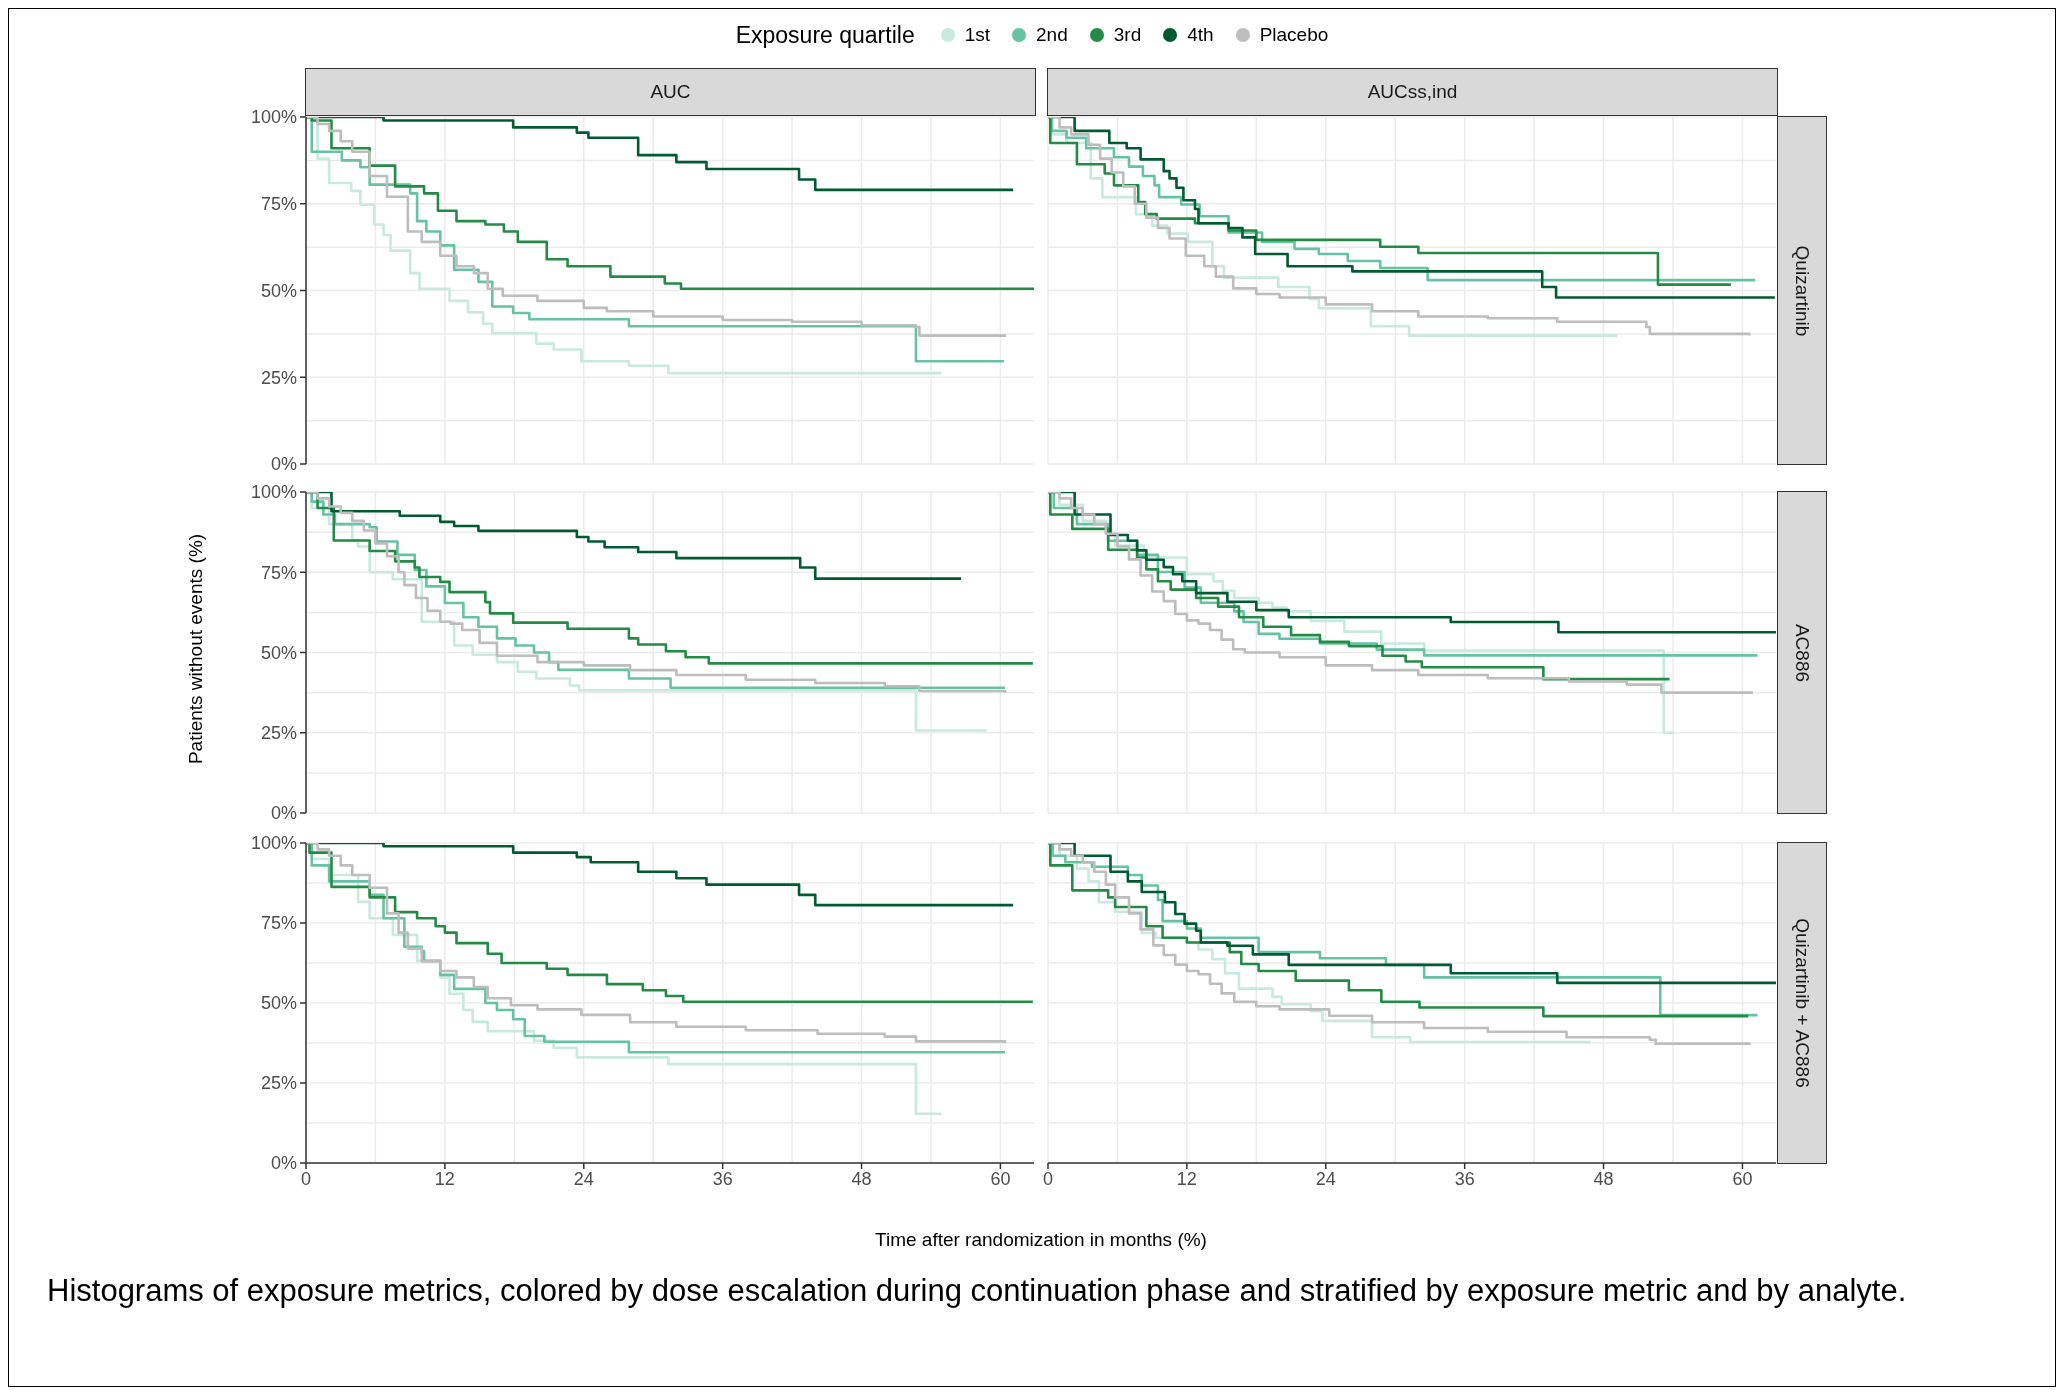 The image size is (2064, 1395). Describe the element at coordinates (977, 1290) in the screenshot. I see `text: Histograms of exposure metrics, colored by dose escalation during continuation phase and stratified by exposure metric and by analyte.` at that location.